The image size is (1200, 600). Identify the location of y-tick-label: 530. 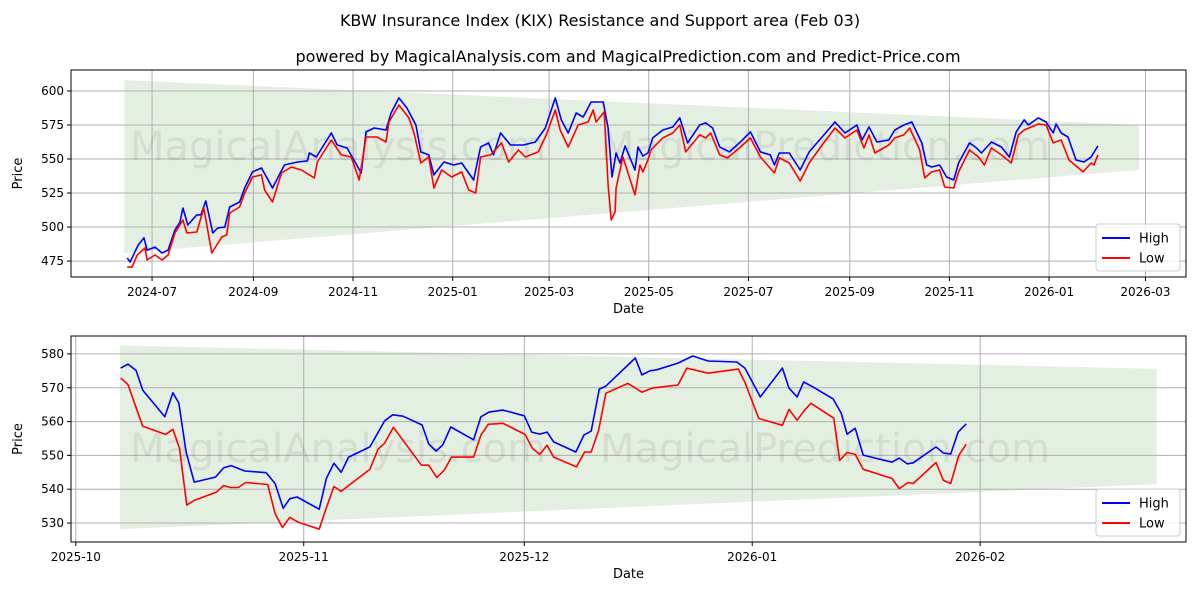
(52, 523).